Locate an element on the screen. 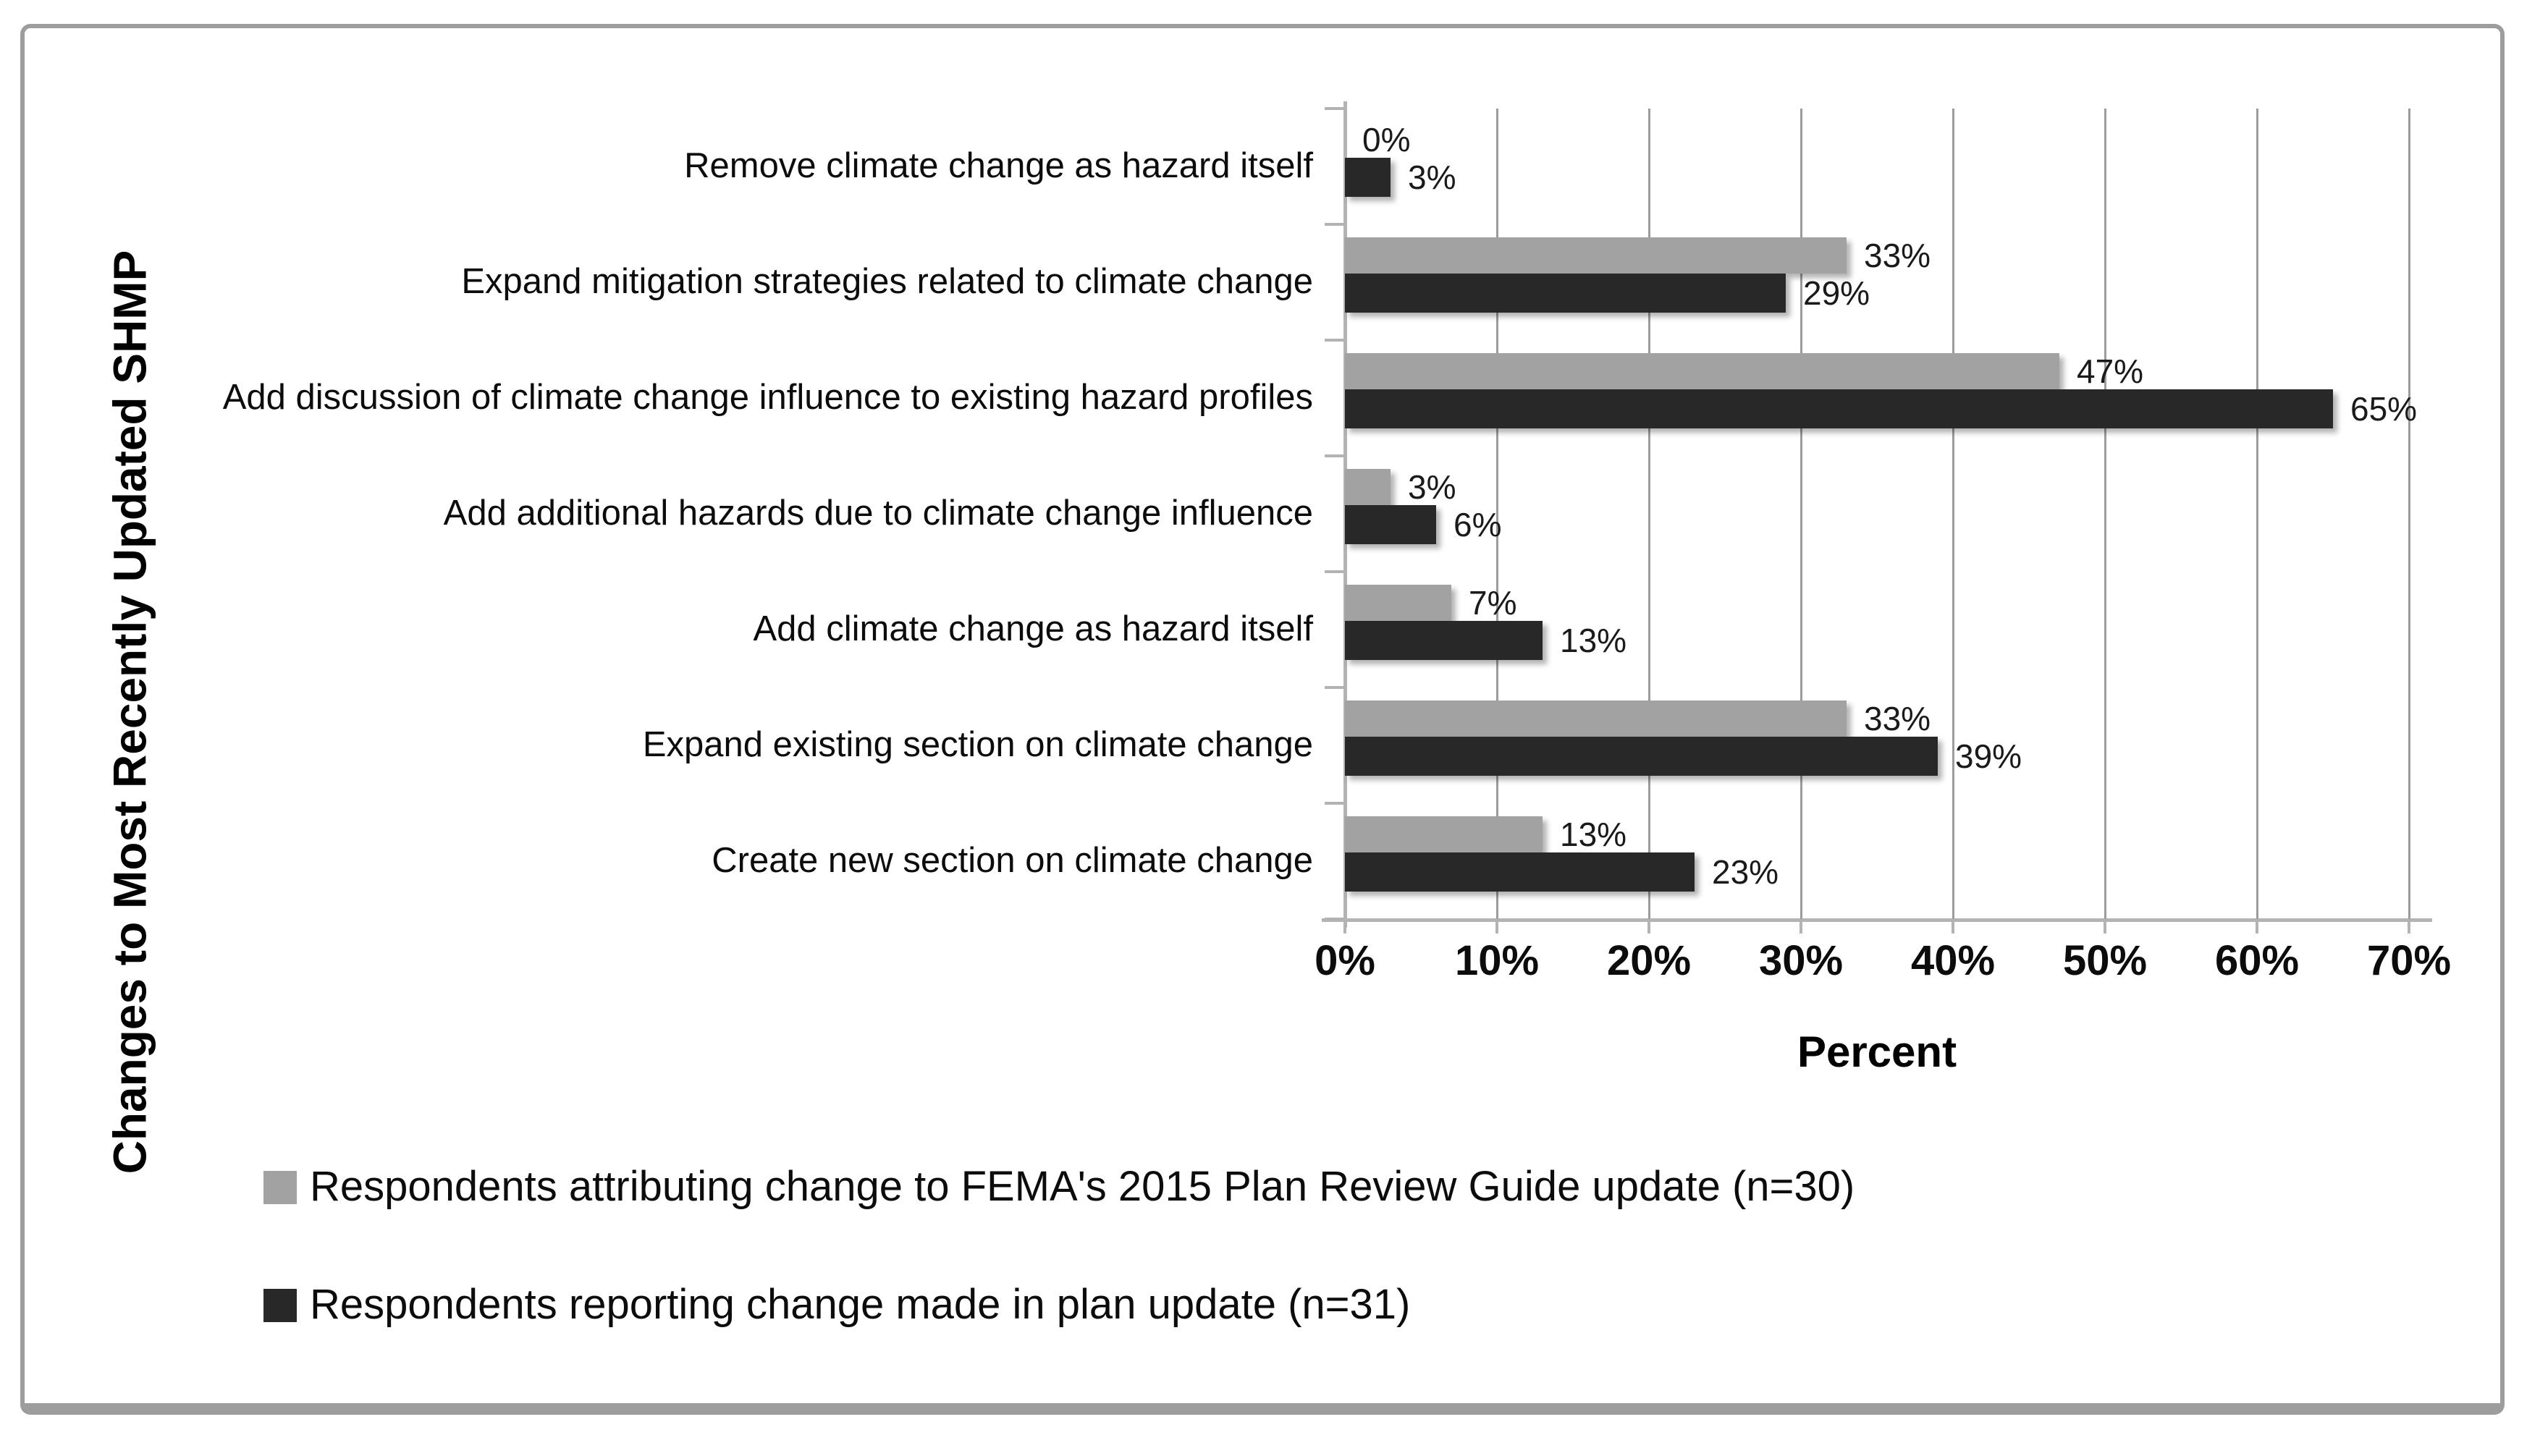 The height and width of the screenshot is (1456, 2540). bar-group: 13% 23% is located at coordinates (1877, 861).